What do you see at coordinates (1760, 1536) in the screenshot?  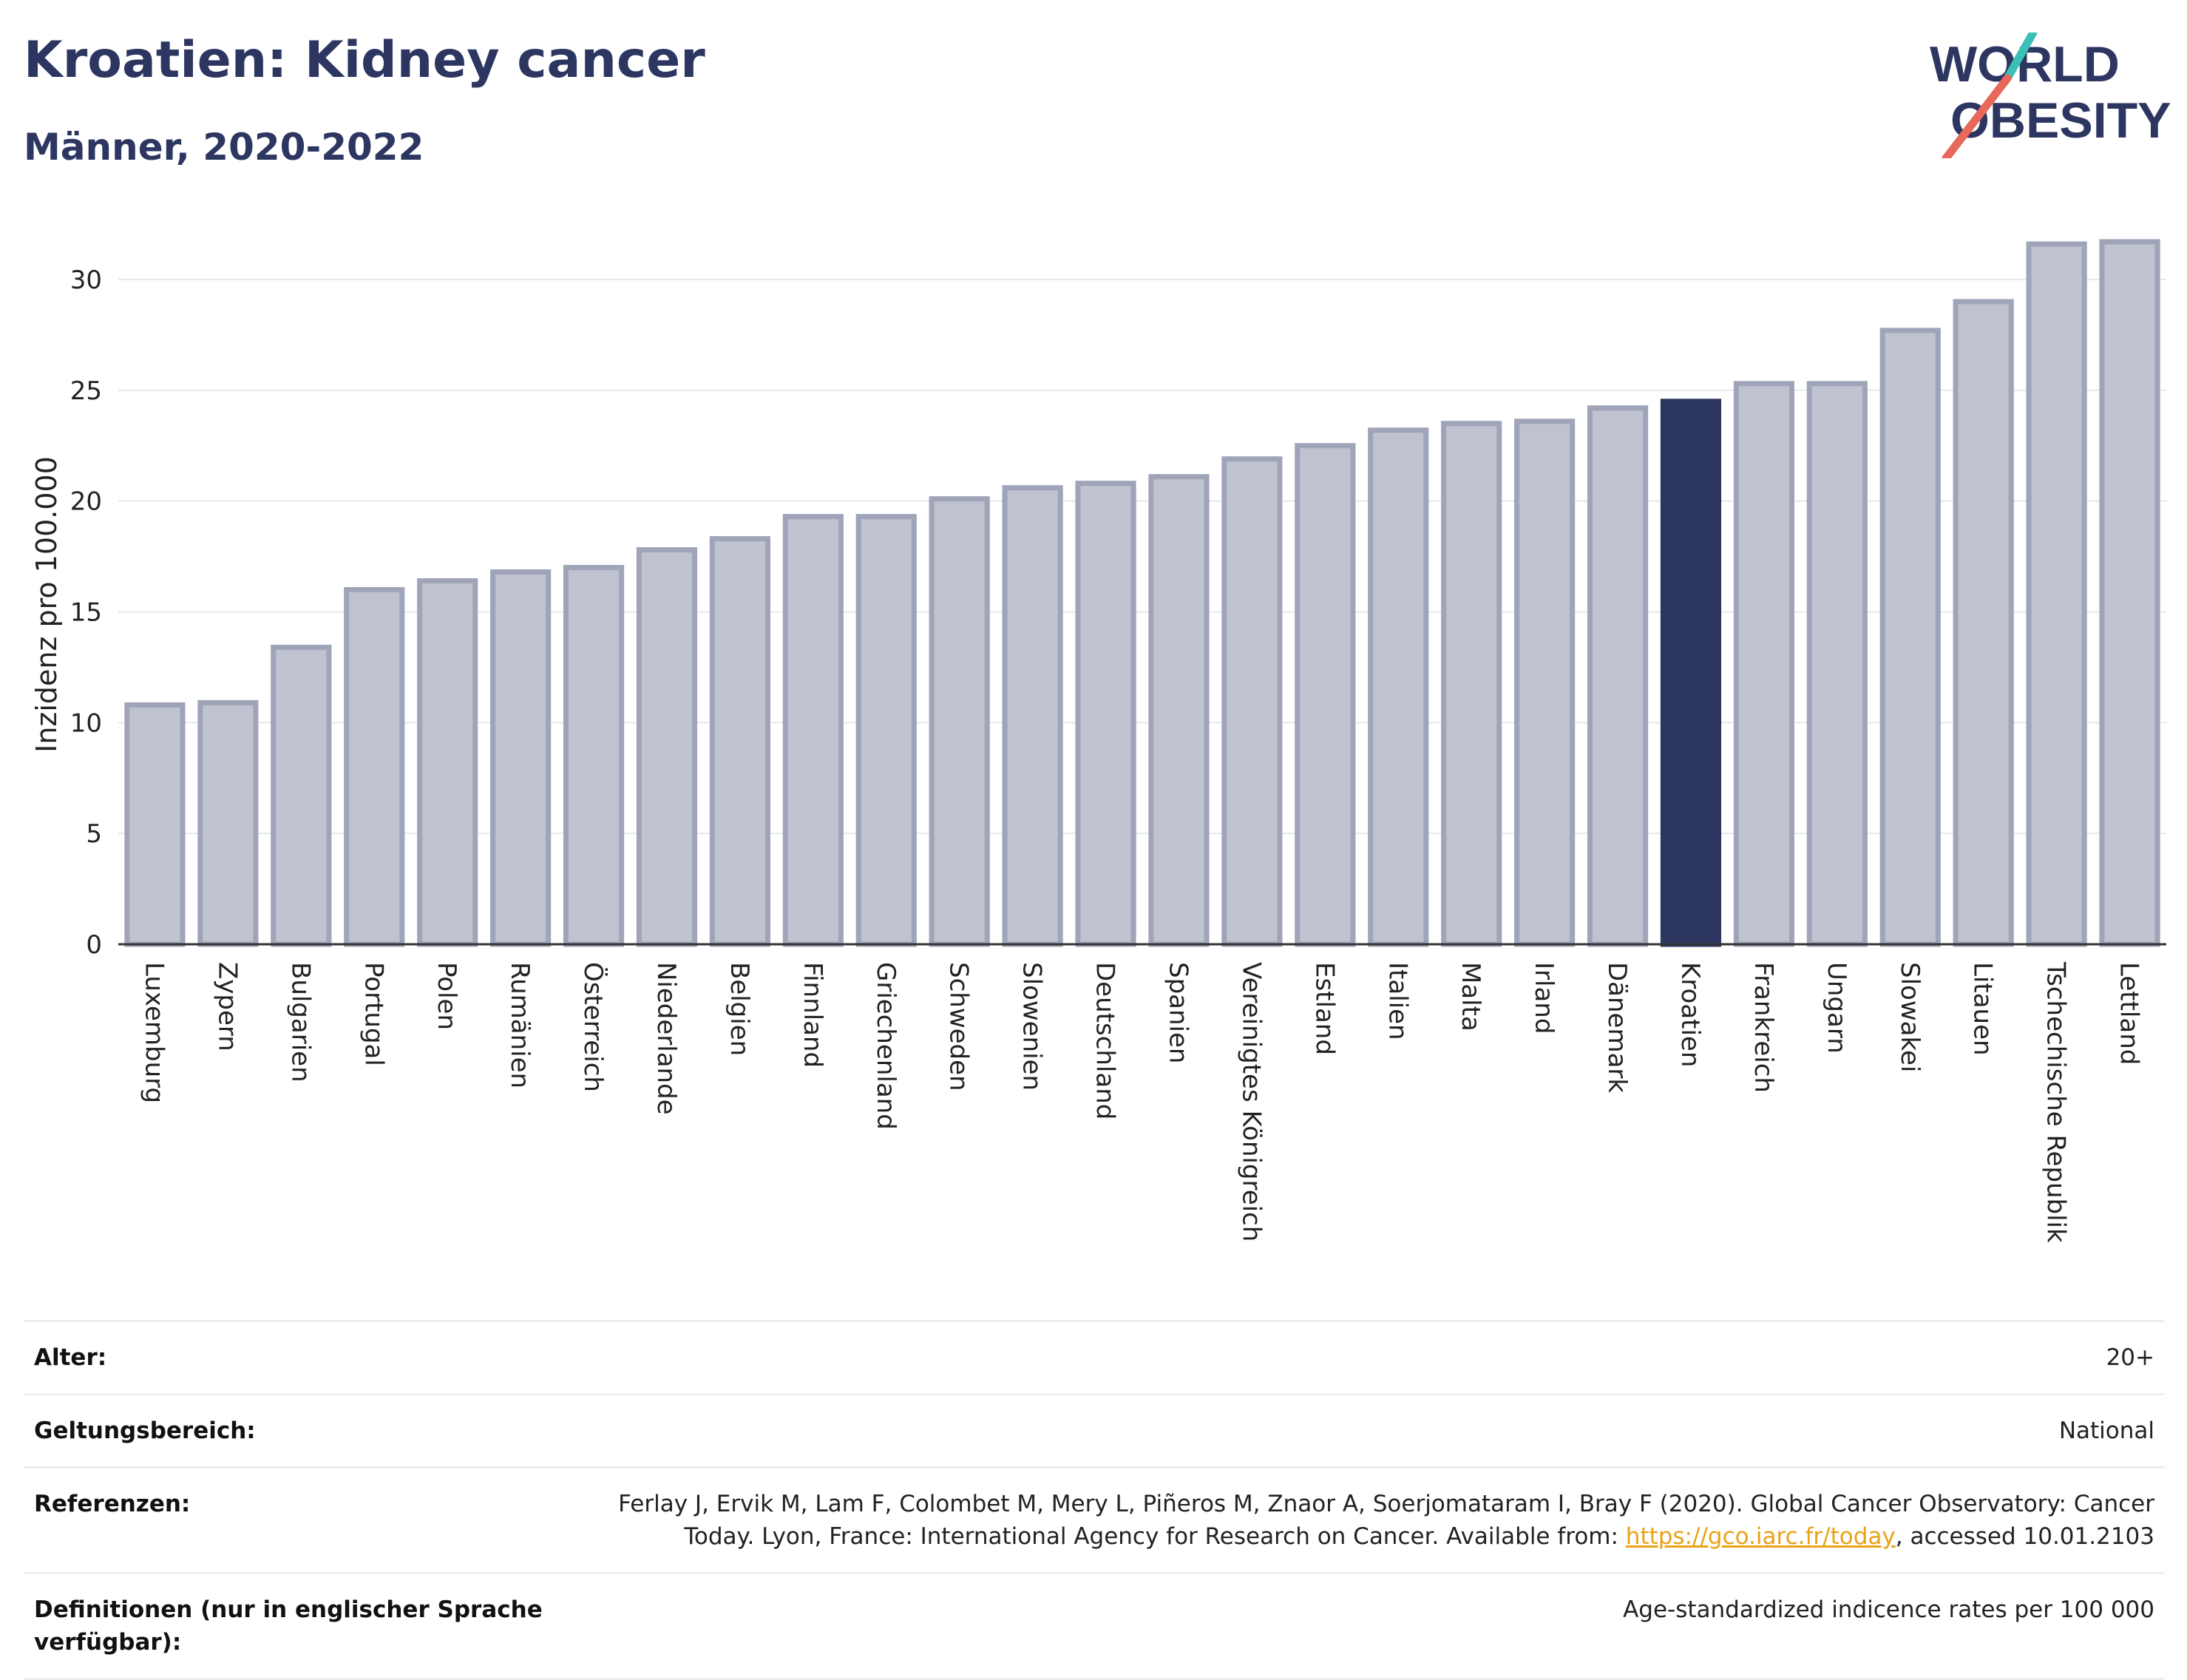 I see `references-link: https://gco.iarc.fr/today` at bounding box center [1760, 1536].